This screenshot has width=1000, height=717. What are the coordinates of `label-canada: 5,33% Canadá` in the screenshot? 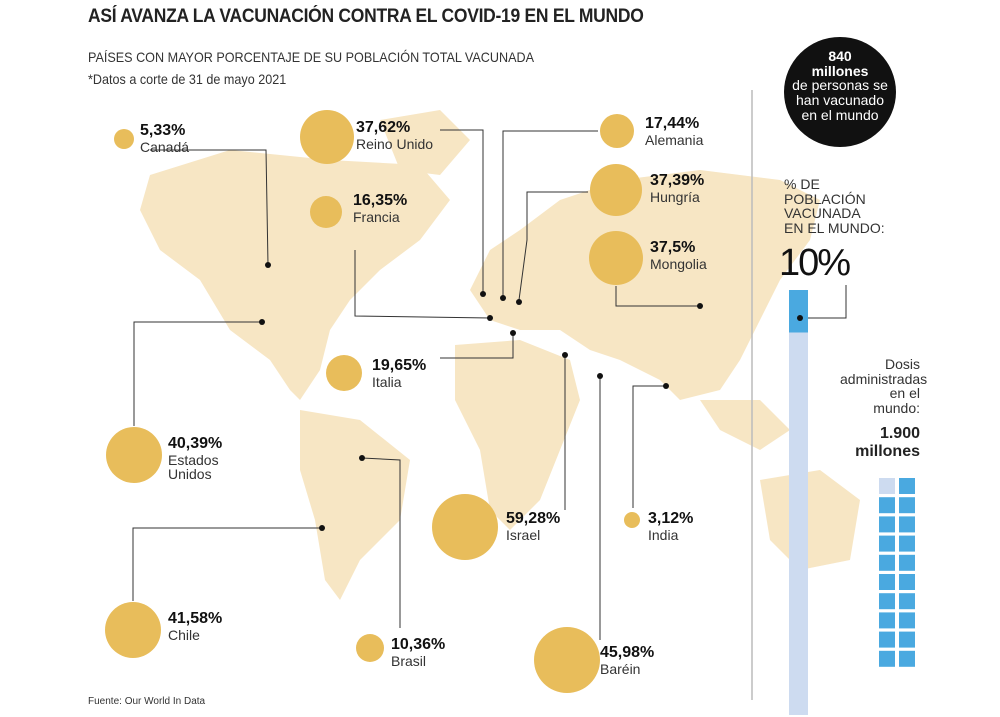 It's located at (165, 138).